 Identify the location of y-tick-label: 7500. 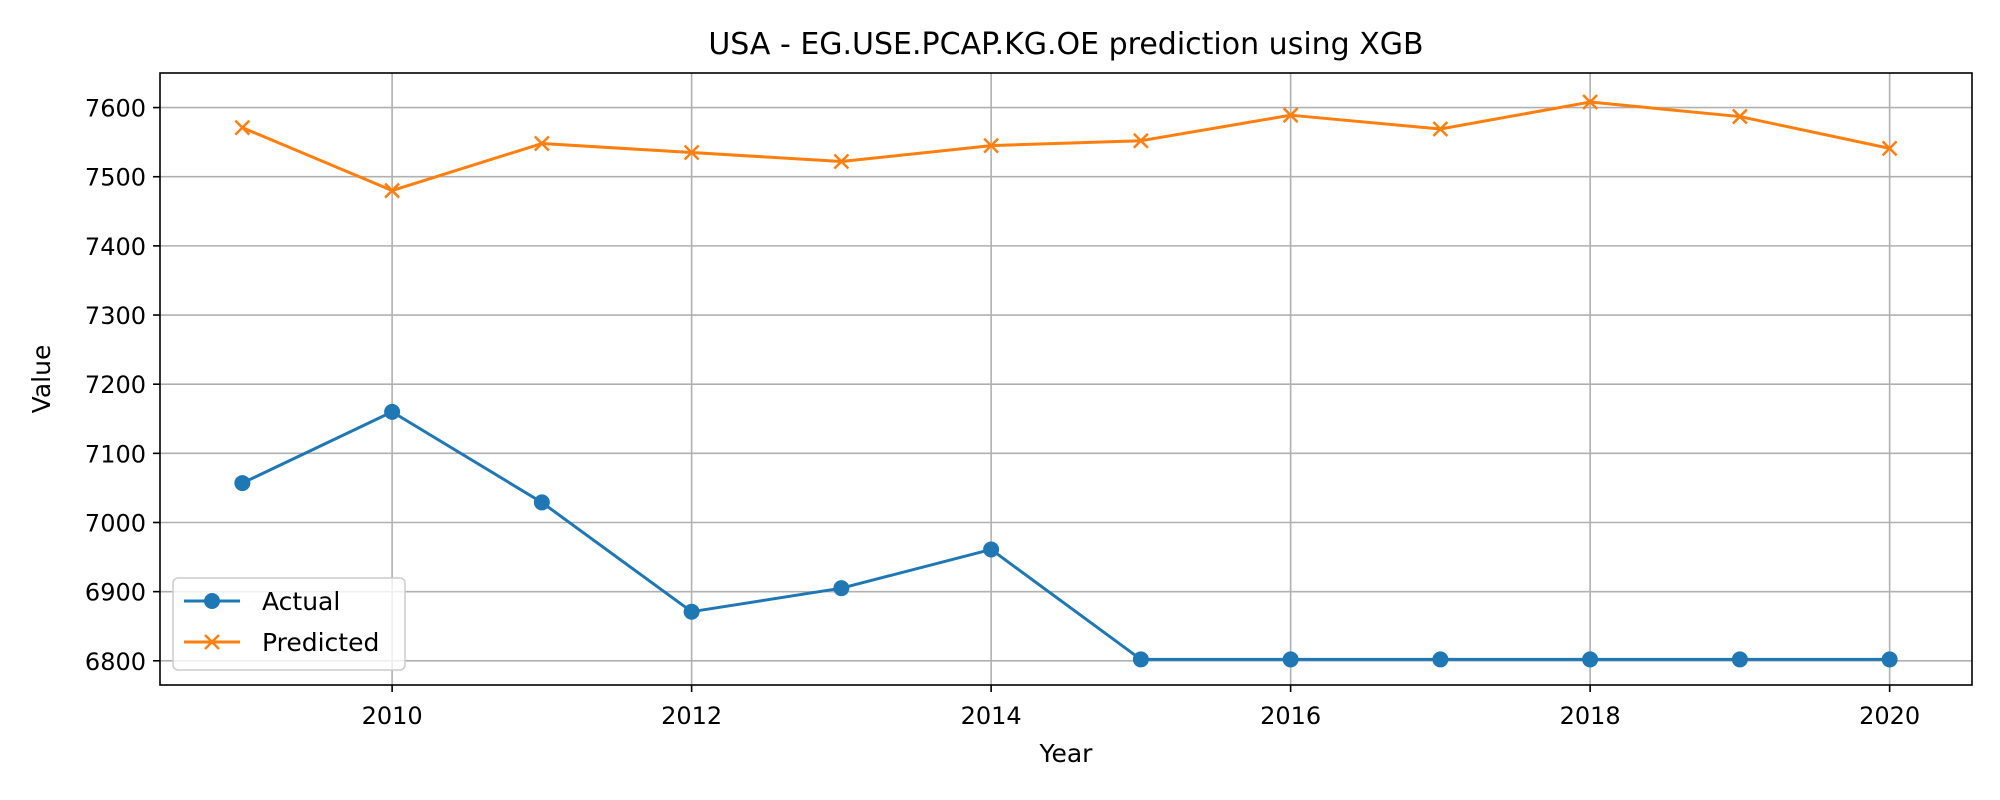
(115, 178).